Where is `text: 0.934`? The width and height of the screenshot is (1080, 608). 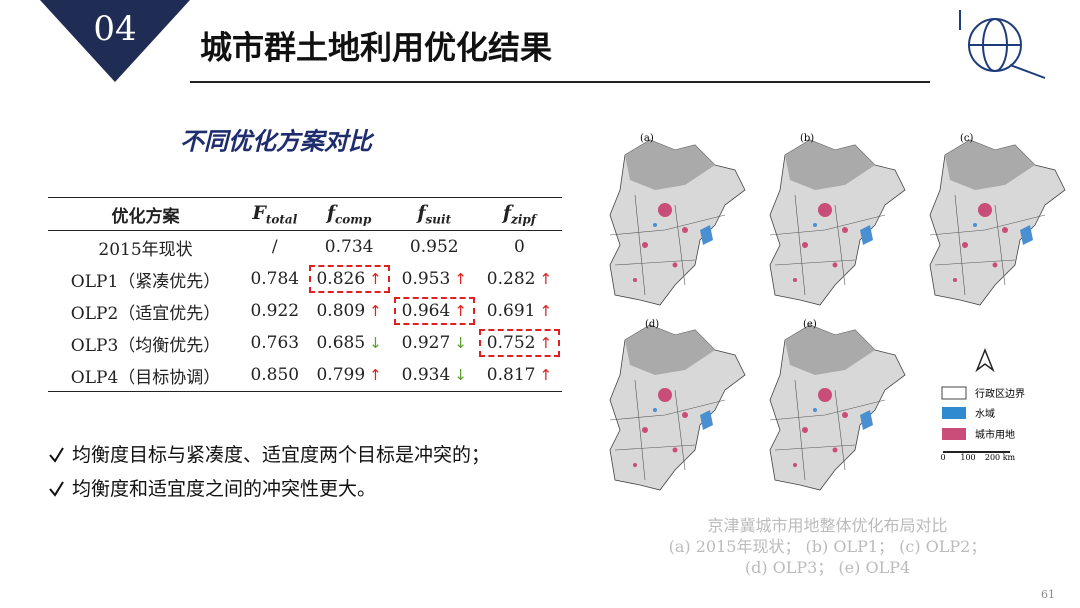 text: 0.934 is located at coordinates (426, 375).